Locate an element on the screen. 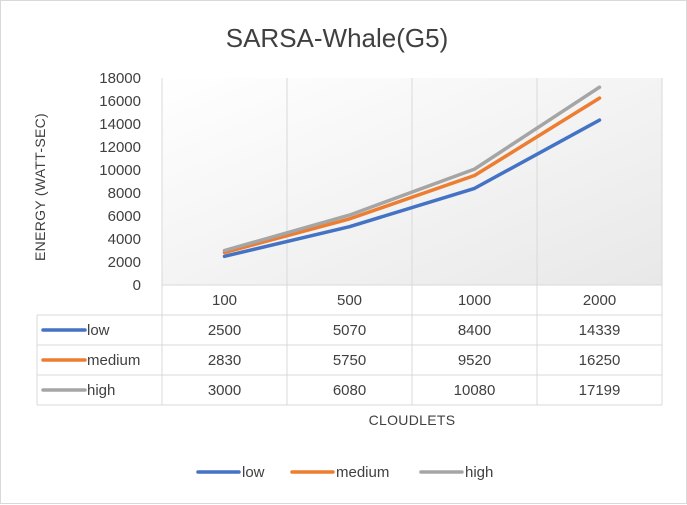 This screenshot has height=505, width=687. x-tick-label: 2000 is located at coordinates (599, 300).